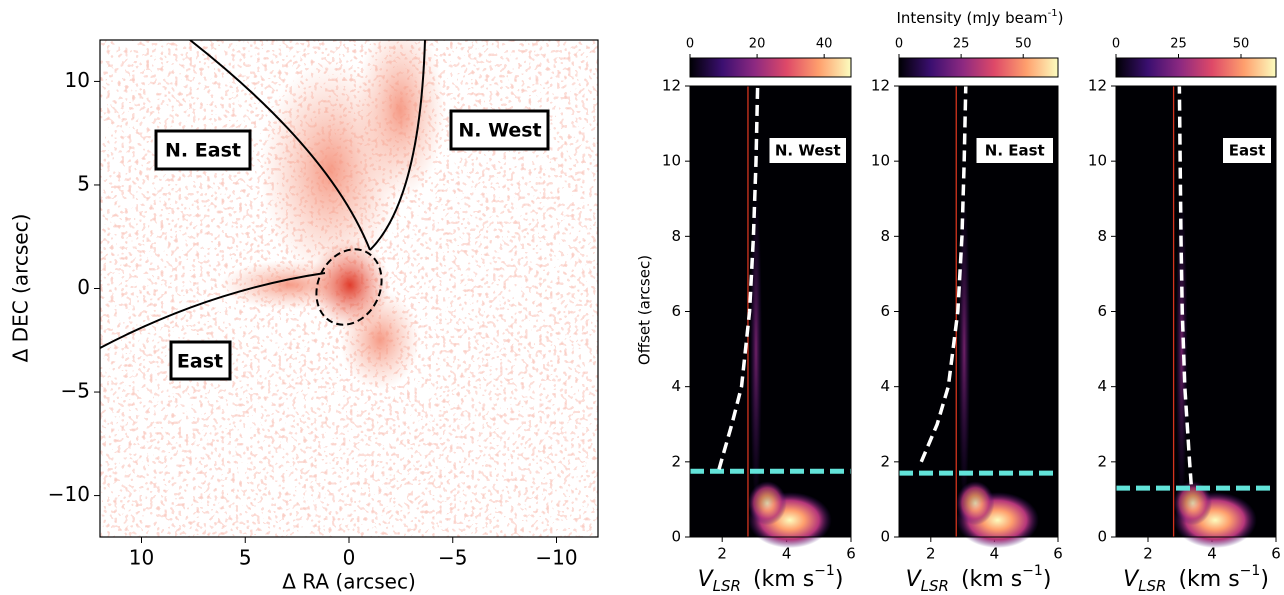 The width and height of the screenshot is (1284, 595). I want to click on core, so click(350, 285).